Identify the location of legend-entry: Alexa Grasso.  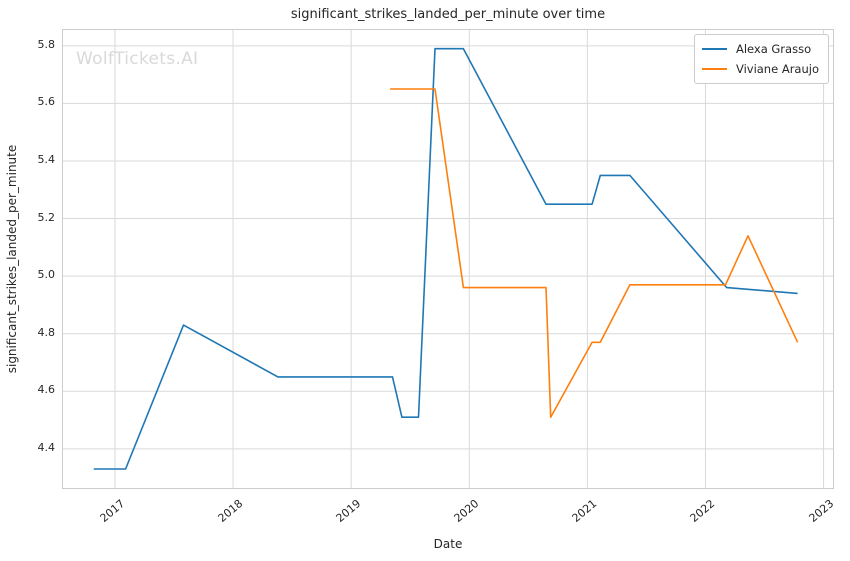
(760, 49).